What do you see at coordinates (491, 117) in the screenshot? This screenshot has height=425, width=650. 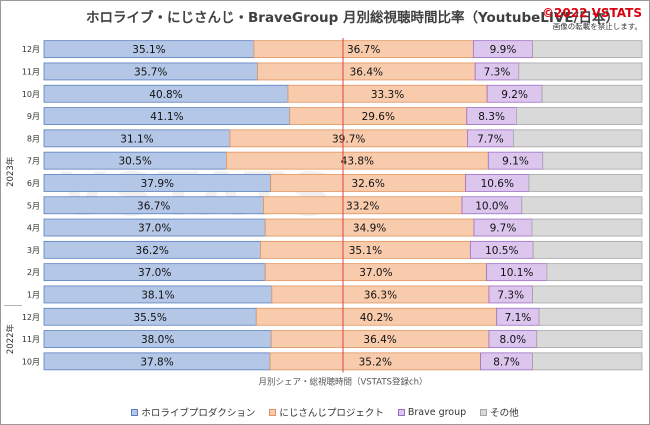 I see `data-label-brave: 8.3%` at bounding box center [491, 117].